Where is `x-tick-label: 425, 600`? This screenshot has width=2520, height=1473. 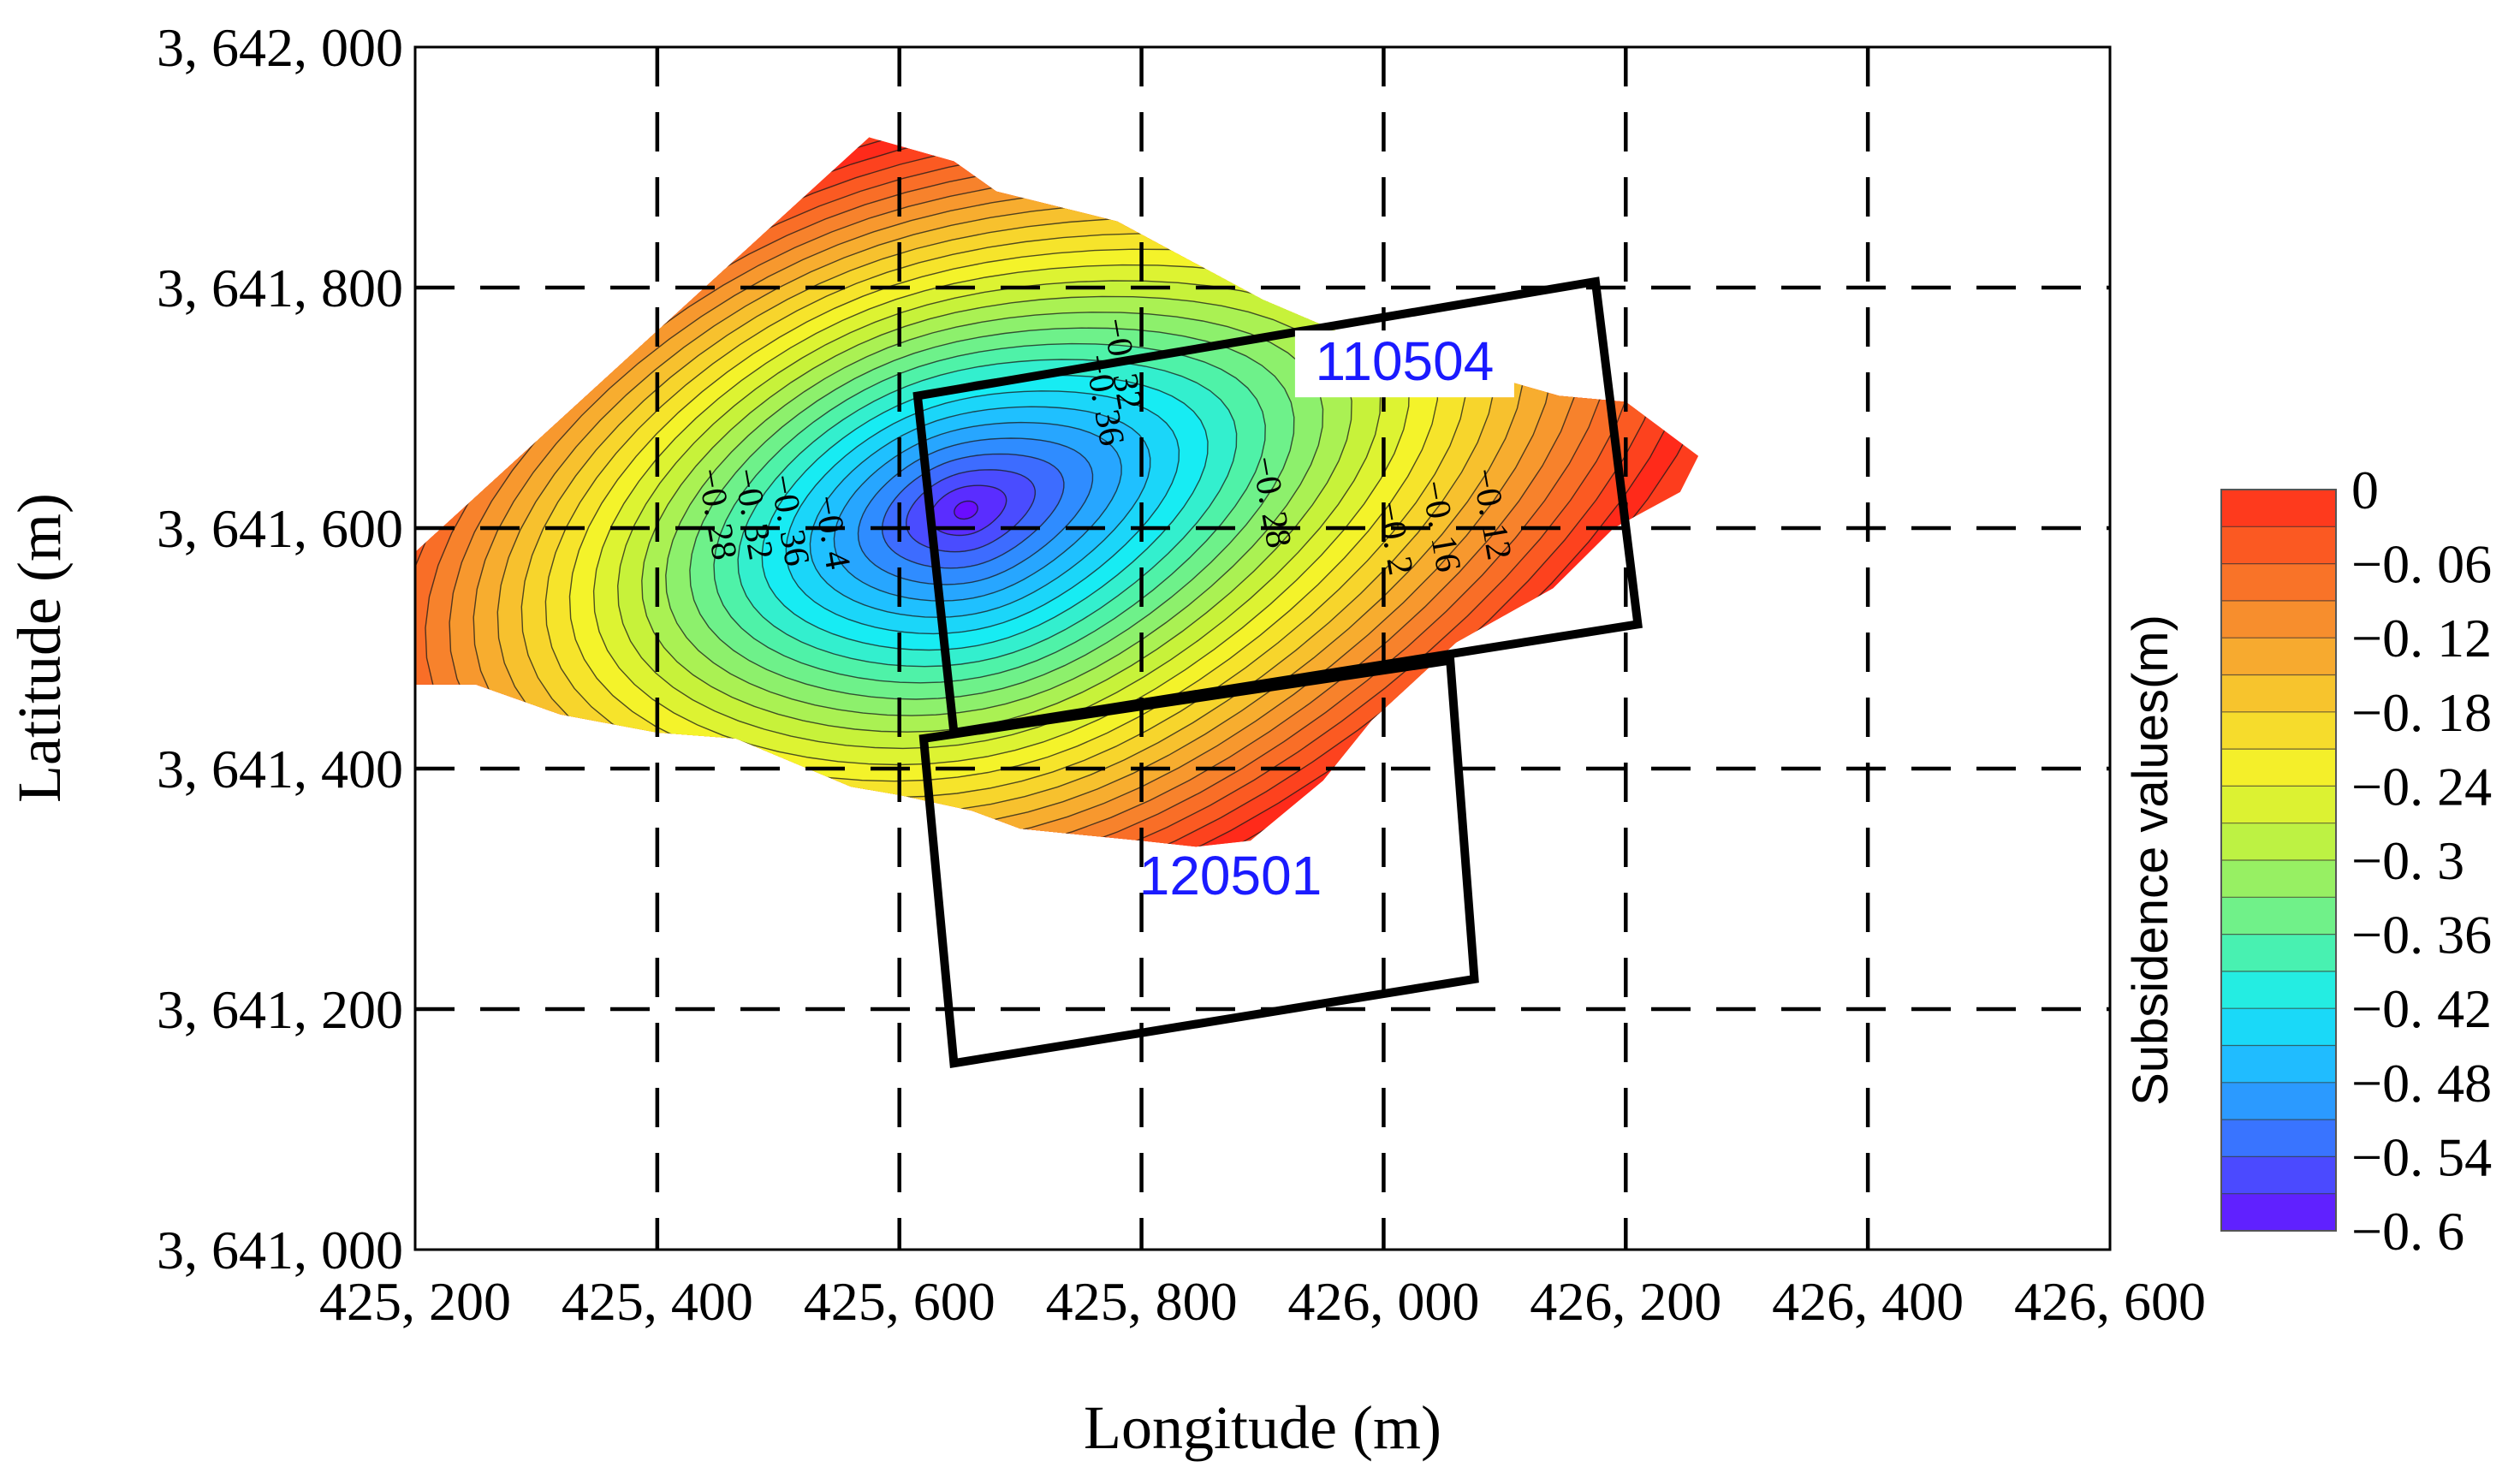 x-tick-label: 425, 600 is located at coordinates (900, 1302).